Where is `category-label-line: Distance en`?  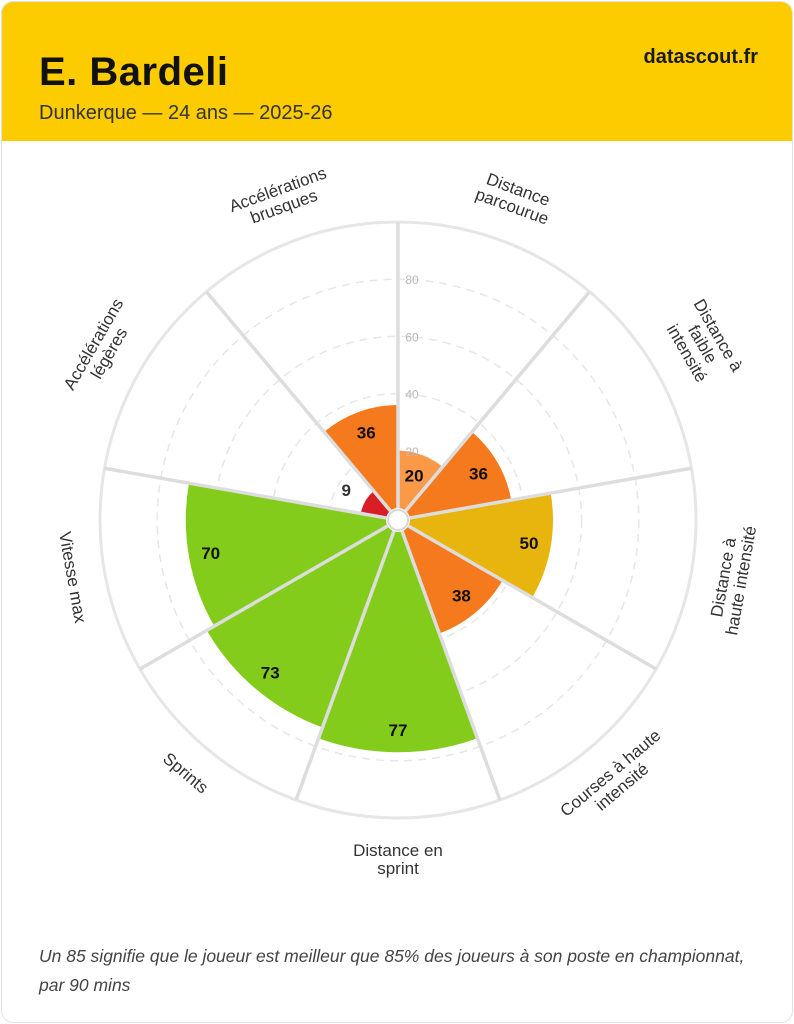
category-label-line: Distance en is located at coordinates (398, 850).